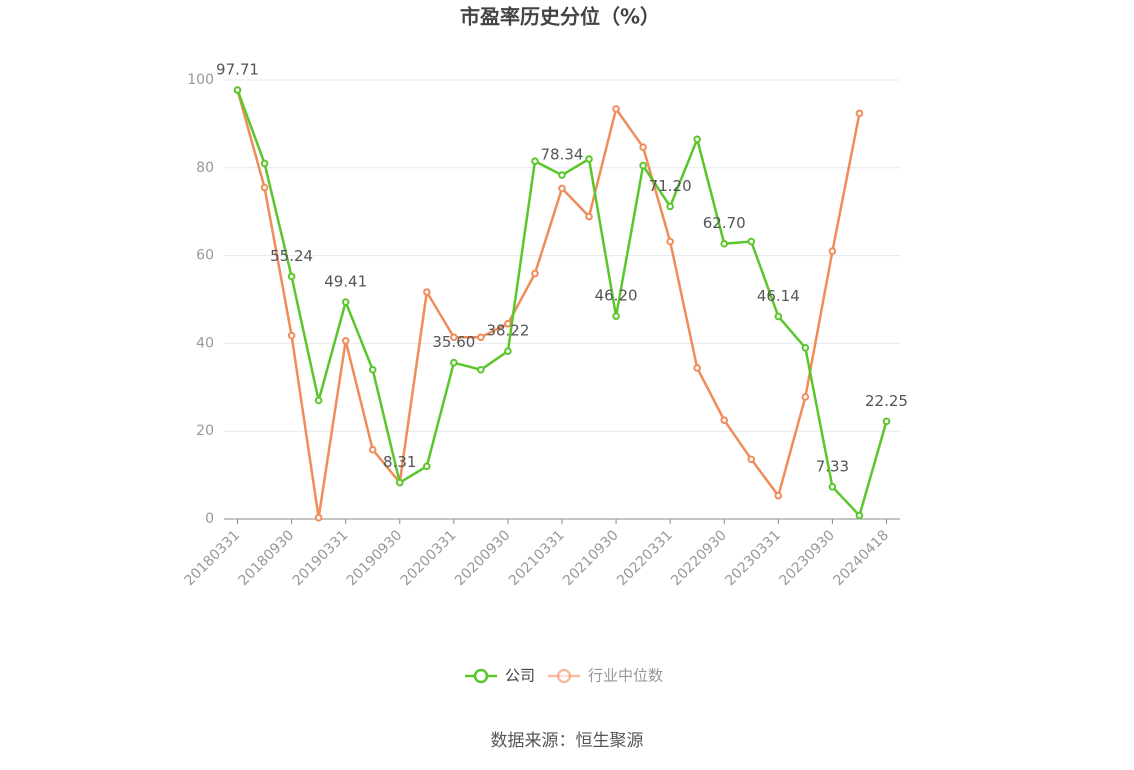  Describe the element at coordinates (645, 558) in the screenshot. I see `x-tick-label: 20220331` at that location.